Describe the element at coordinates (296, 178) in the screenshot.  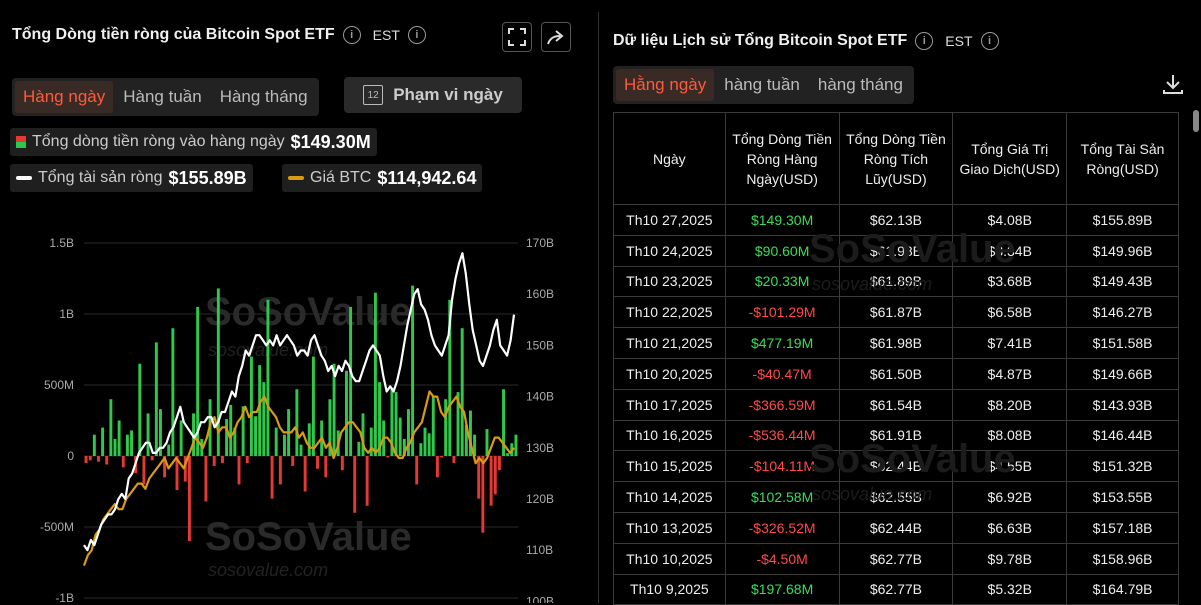
I see `btc-legend-icon` at that location.